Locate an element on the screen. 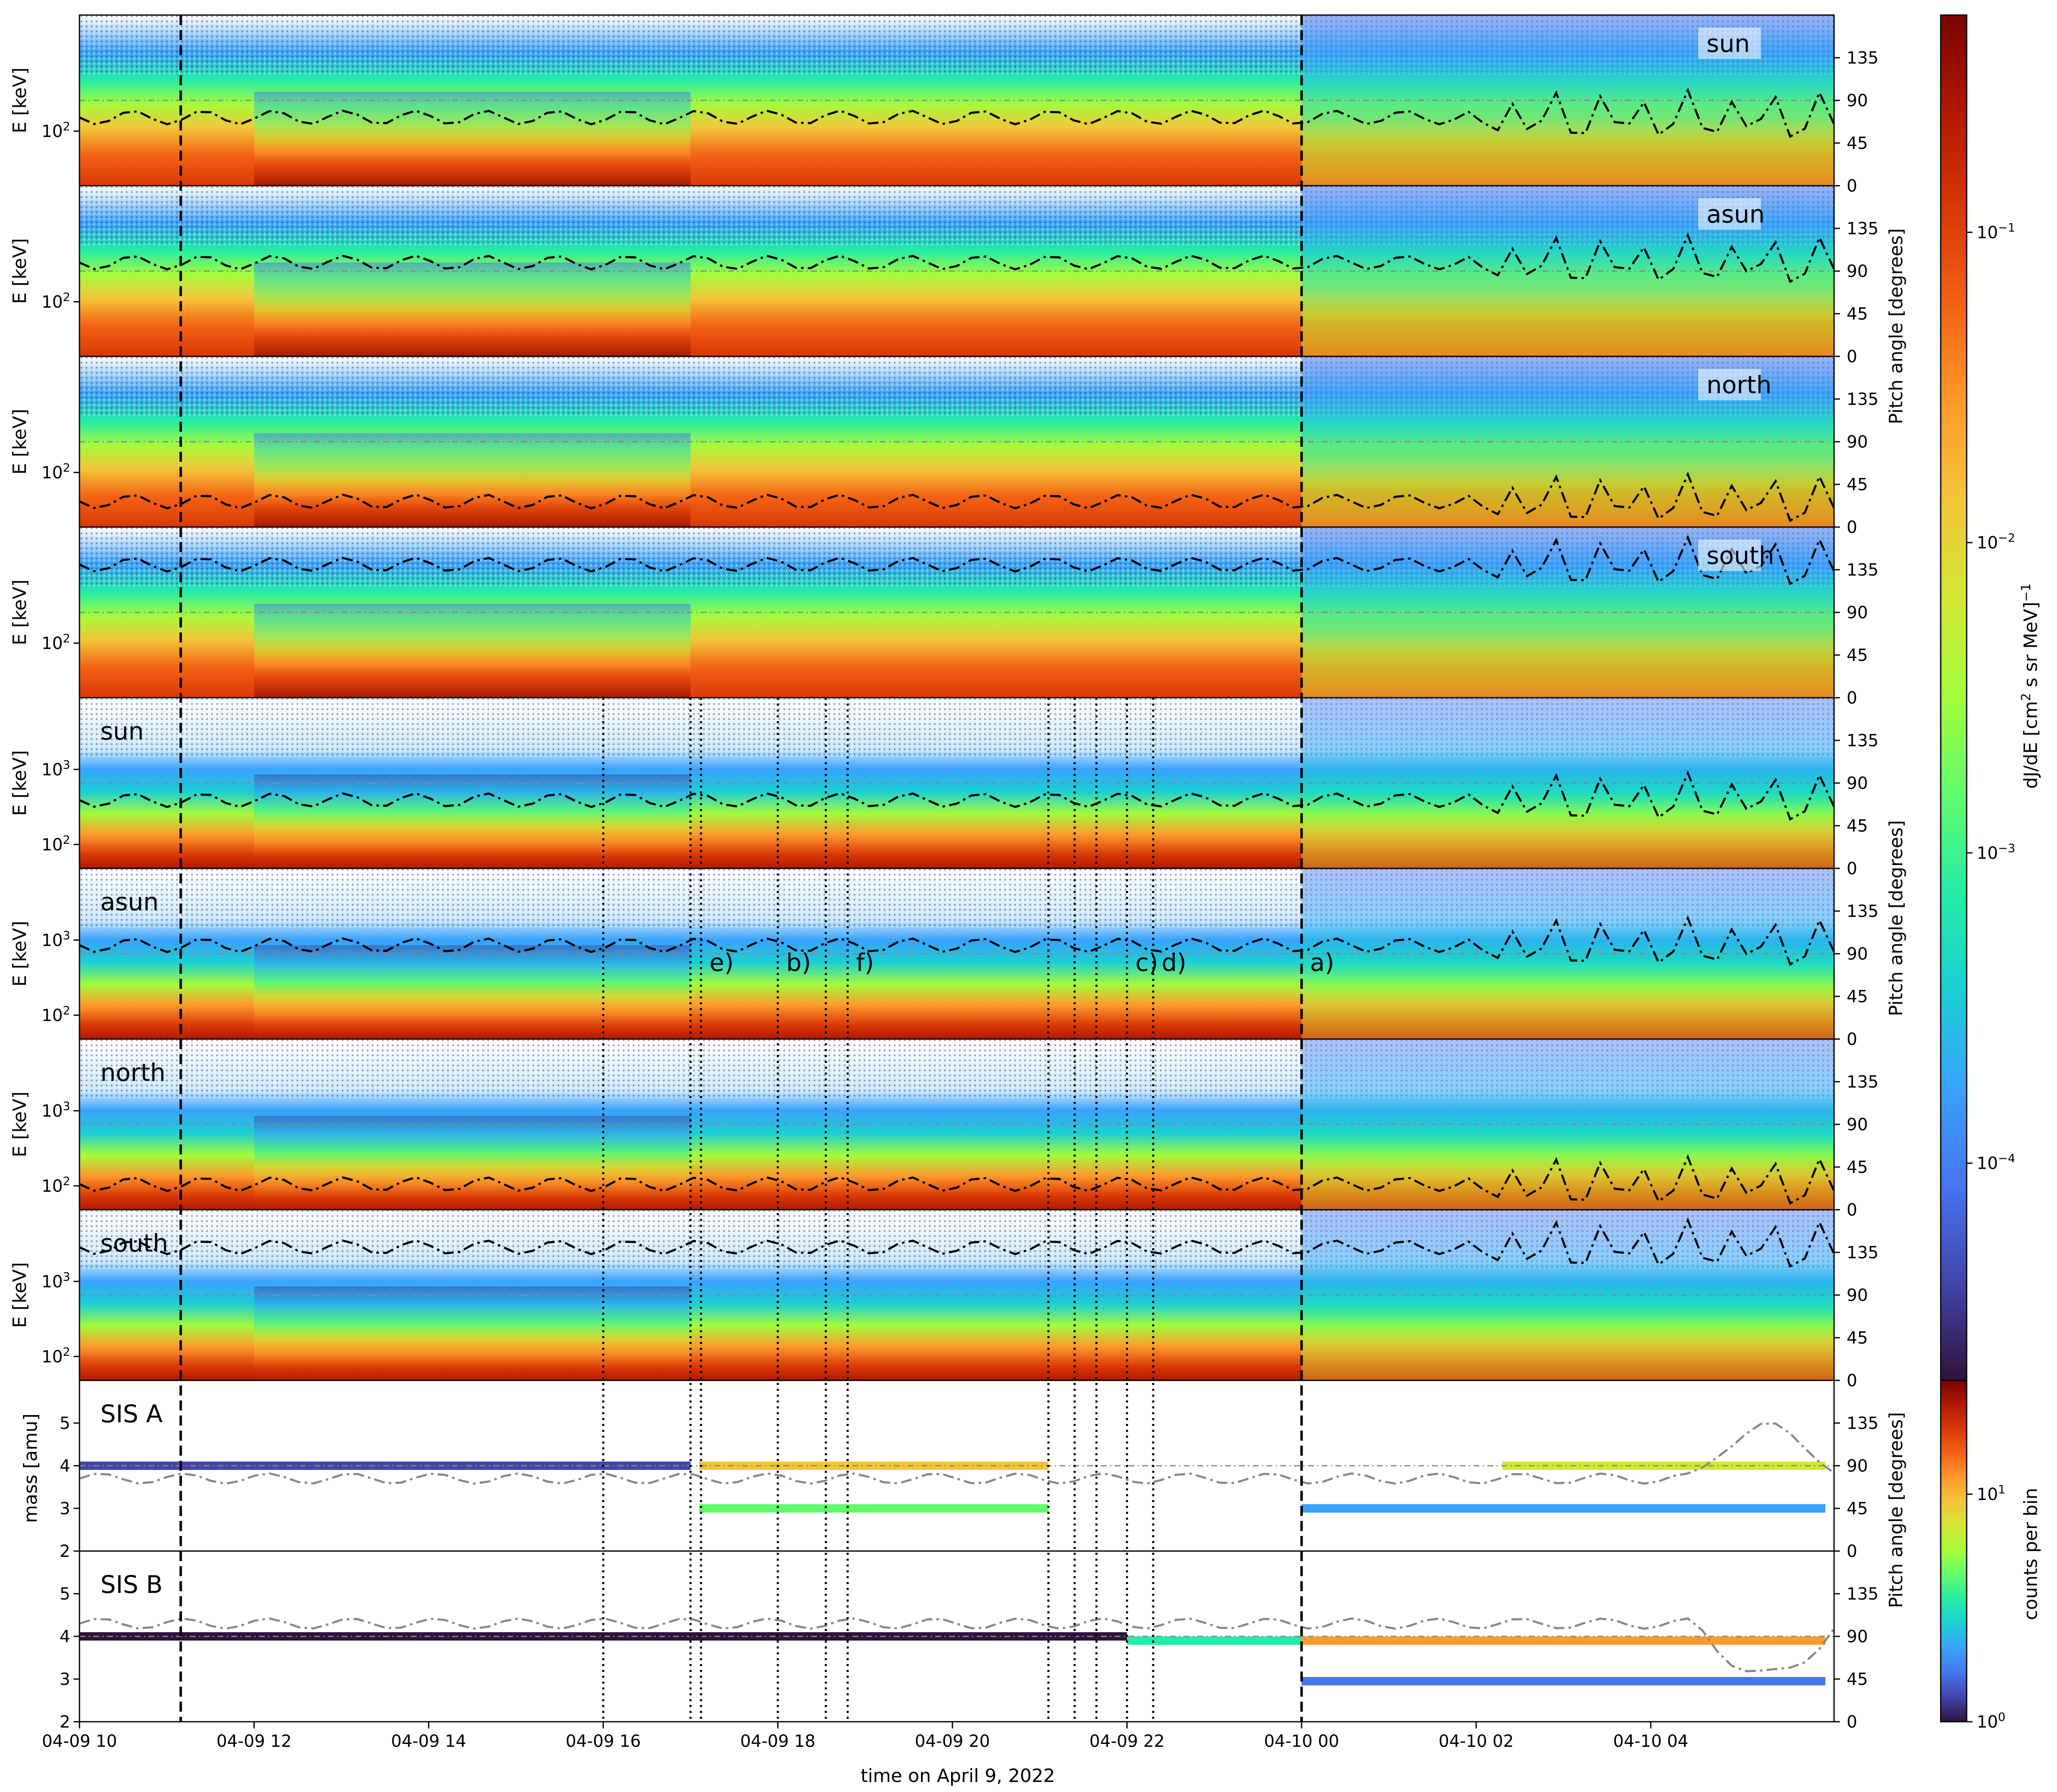  x-axis-label: time on April 9, 2022 is located at coordinates (958, 1776).